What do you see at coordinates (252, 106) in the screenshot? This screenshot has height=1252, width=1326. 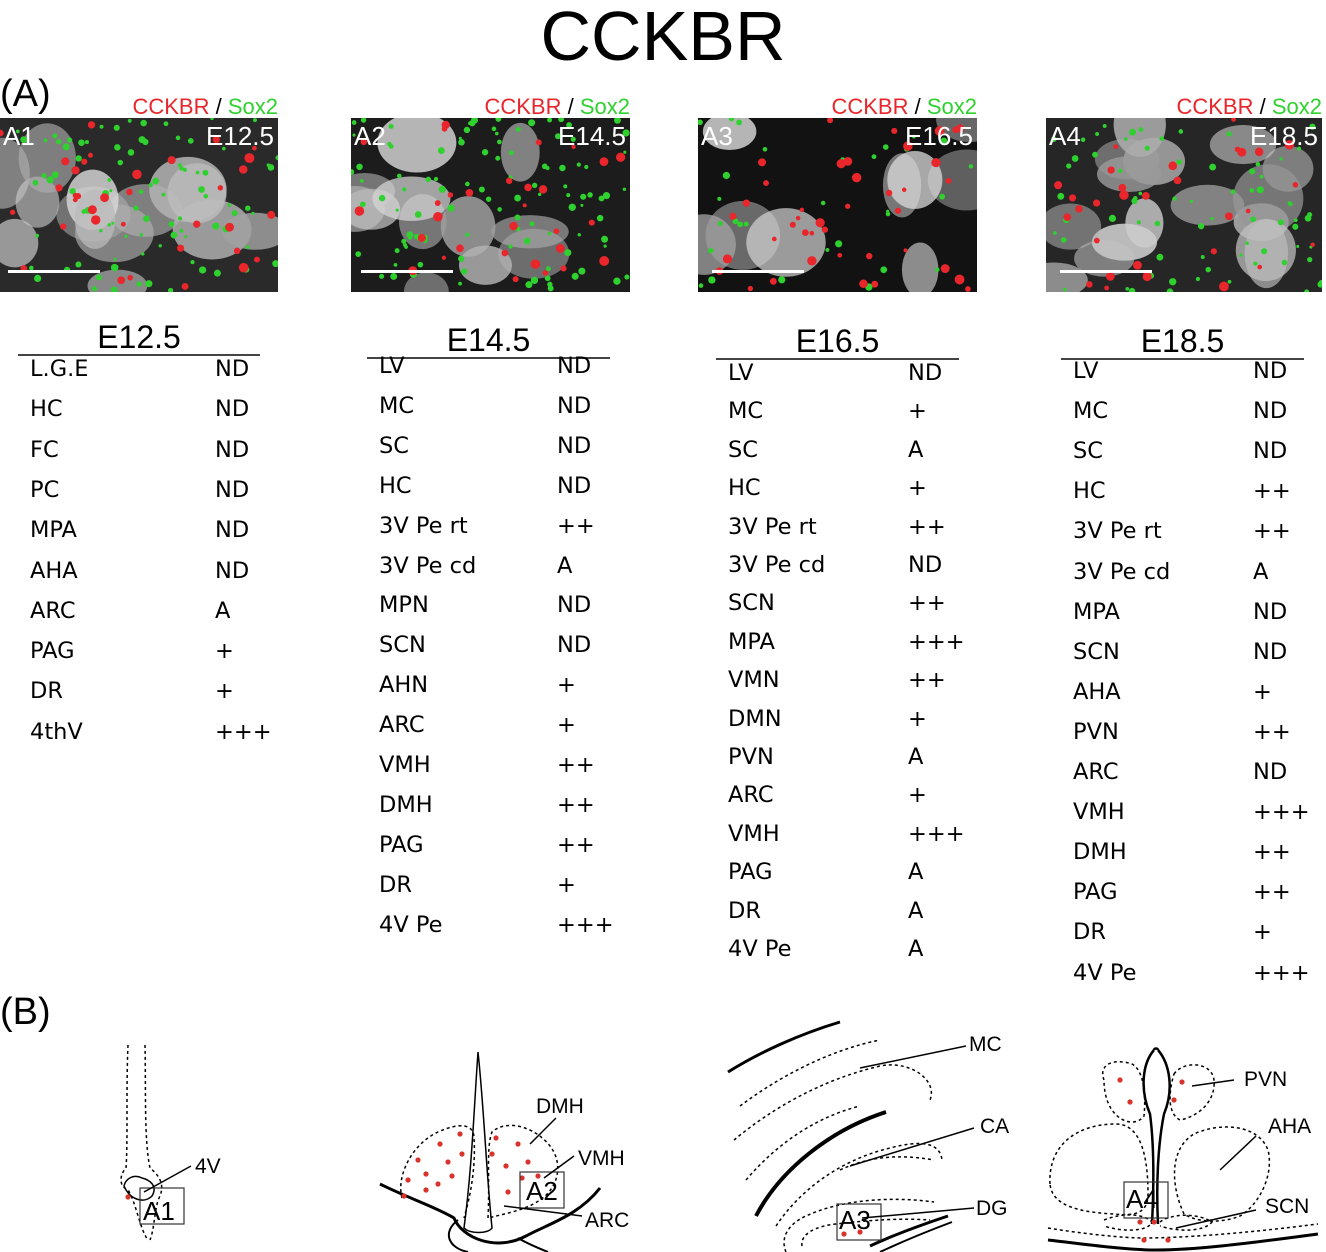 I see `legend-marker2: Sox2` at bounding box center [252, 106].